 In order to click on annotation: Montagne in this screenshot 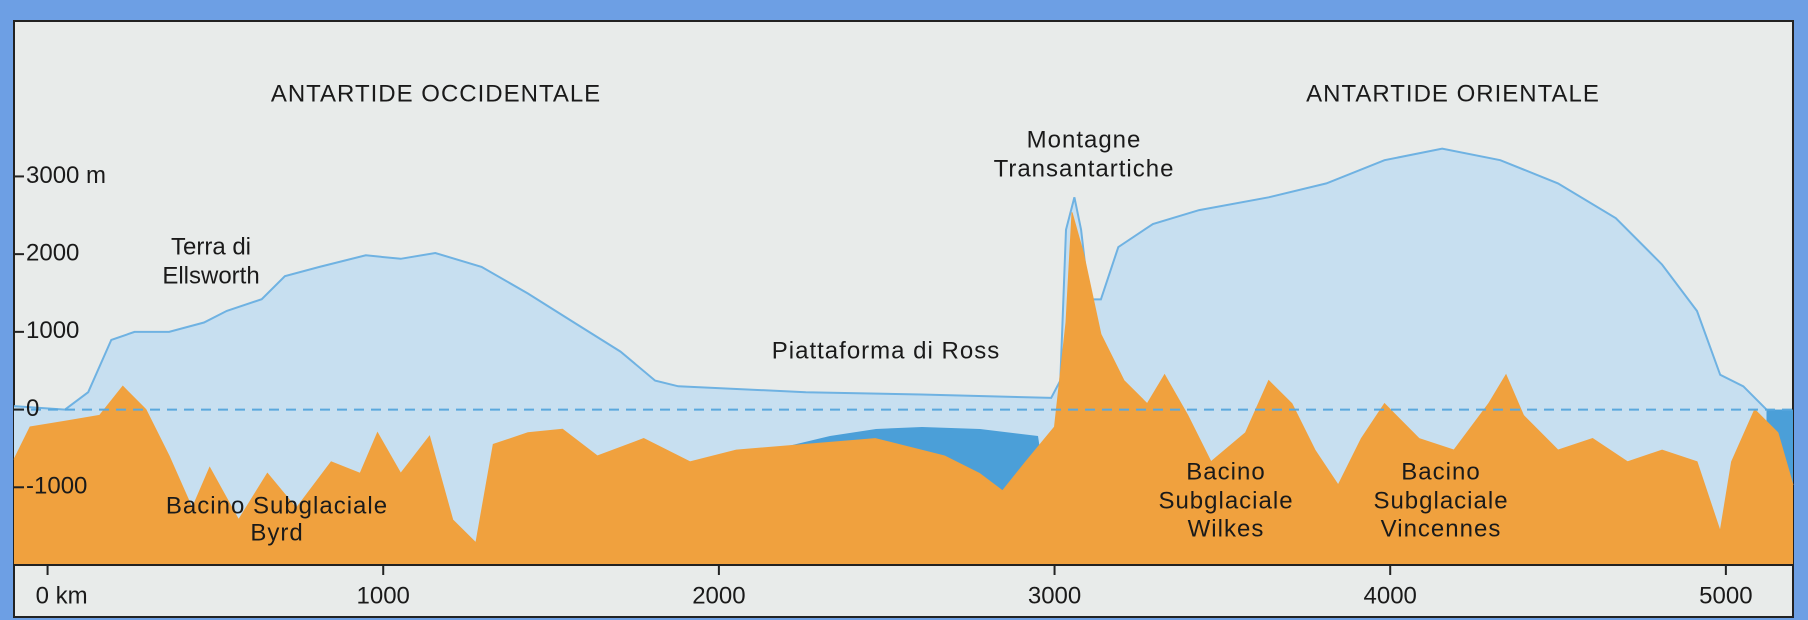, I will do `click(1084, 139)`.